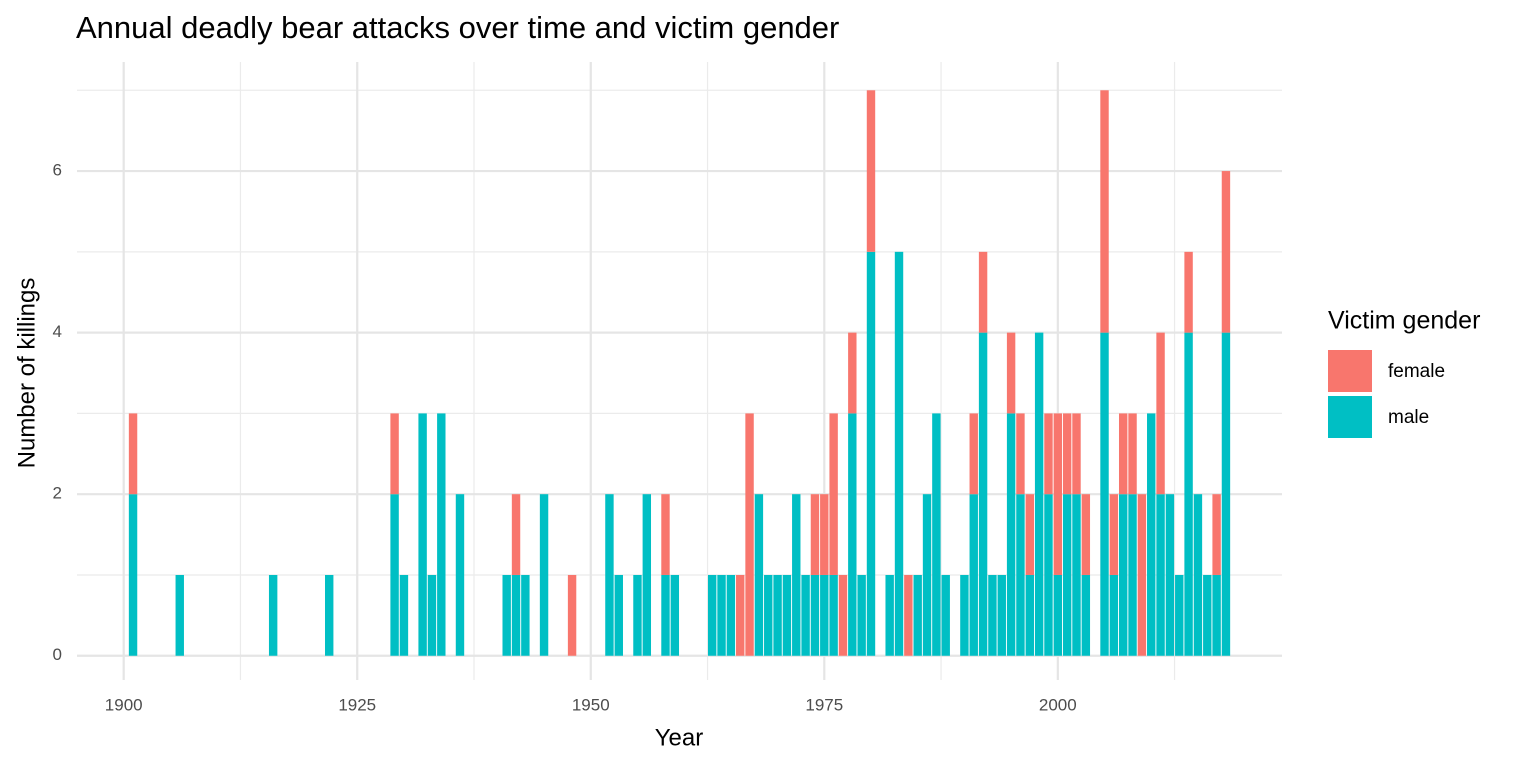  What do you see at coordinates (1404, 321) in the screenshot?
I see `legend-title: Victim gender` at bounding box center [1404, 321].